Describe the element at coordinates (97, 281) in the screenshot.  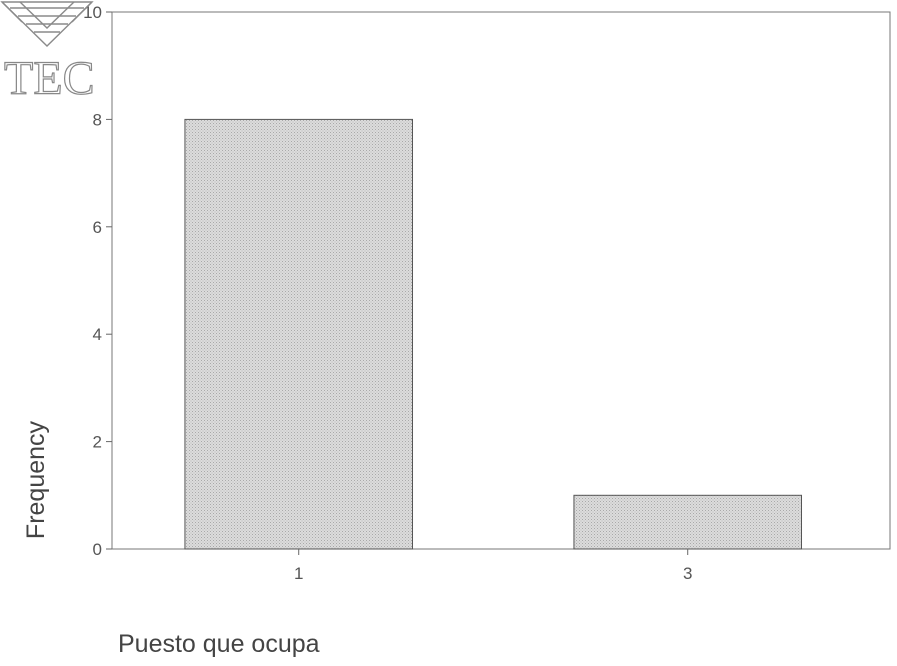
I see `y-axis: 0 2 4 6 8 10` at that location.